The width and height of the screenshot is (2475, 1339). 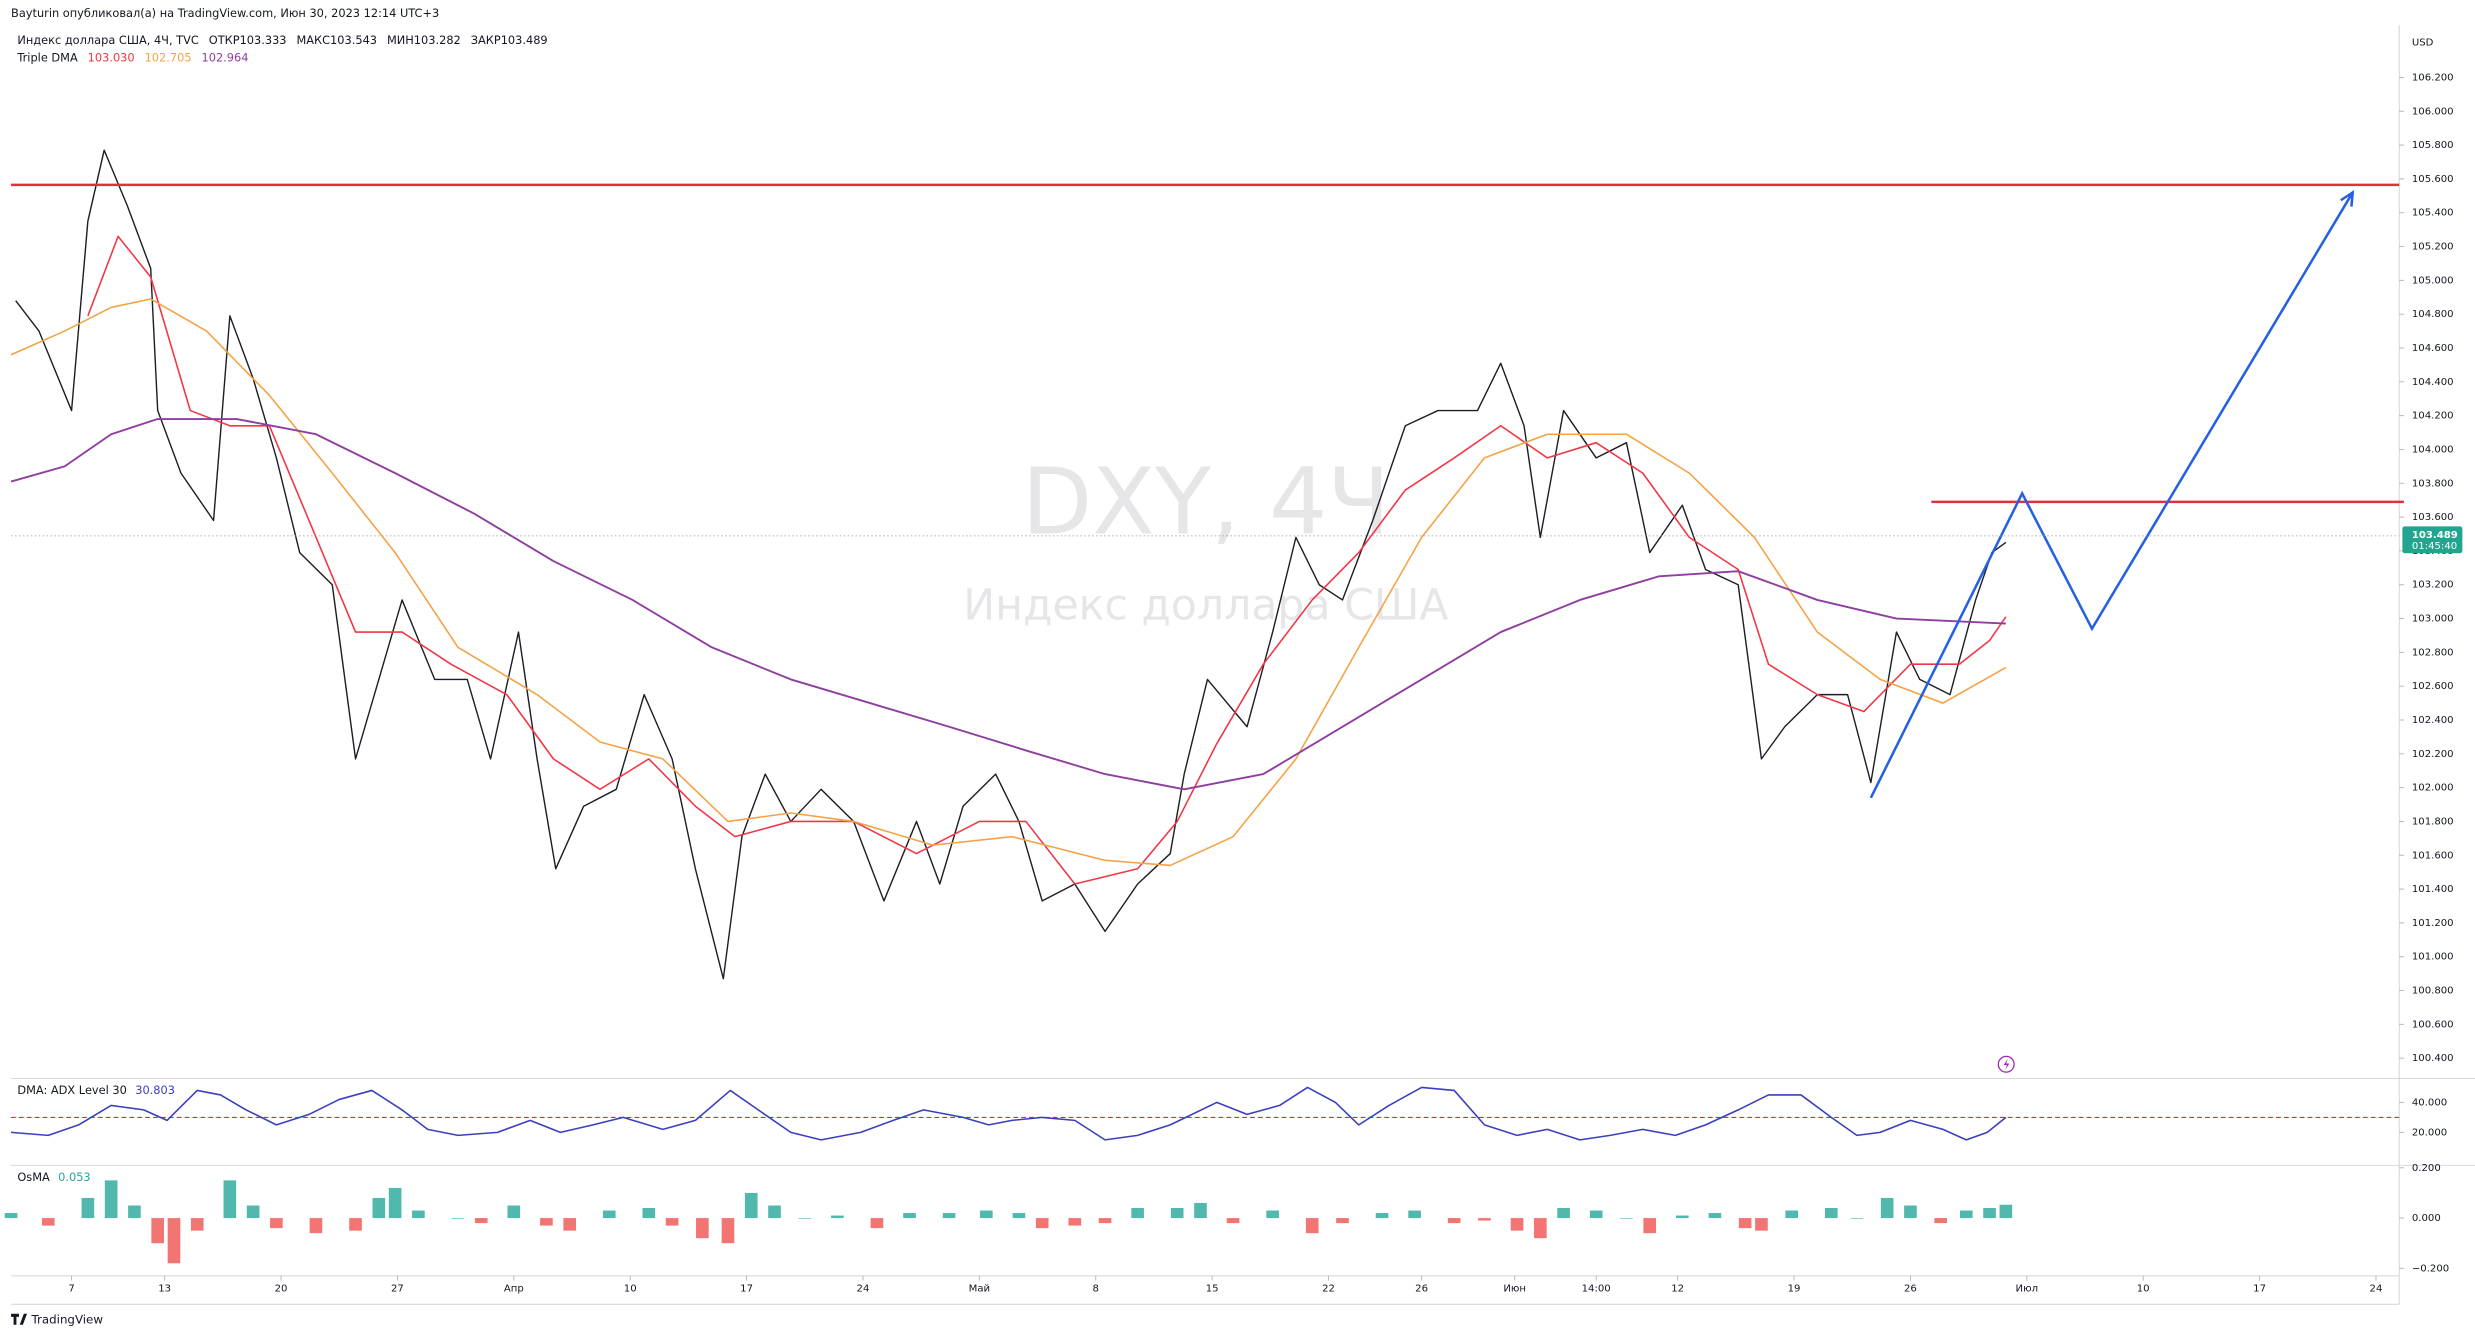 I want to click on alert-bolt, so click(x=2006, y=1064).